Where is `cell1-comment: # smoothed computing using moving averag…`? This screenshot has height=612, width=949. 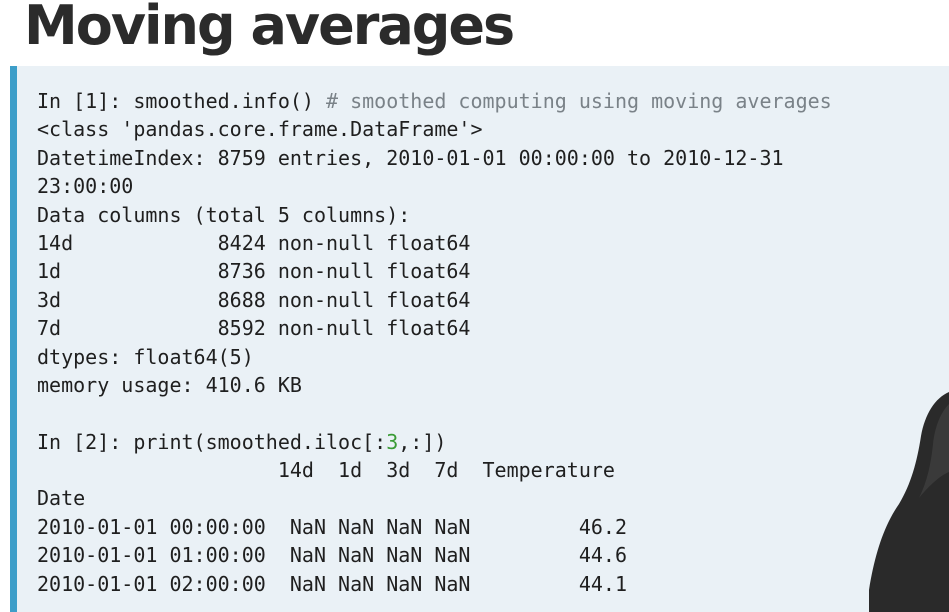 cell1-comment: # smoothed computing using moving averag… is located at coordinates (578, 101).